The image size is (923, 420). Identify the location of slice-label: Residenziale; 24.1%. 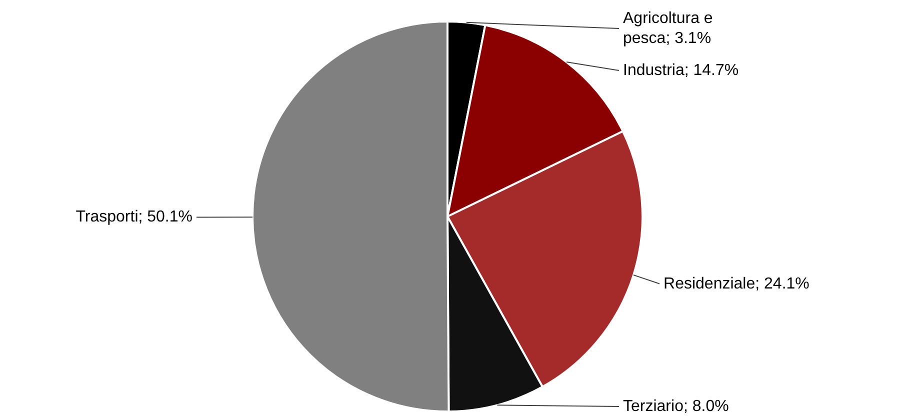
(737, 283).